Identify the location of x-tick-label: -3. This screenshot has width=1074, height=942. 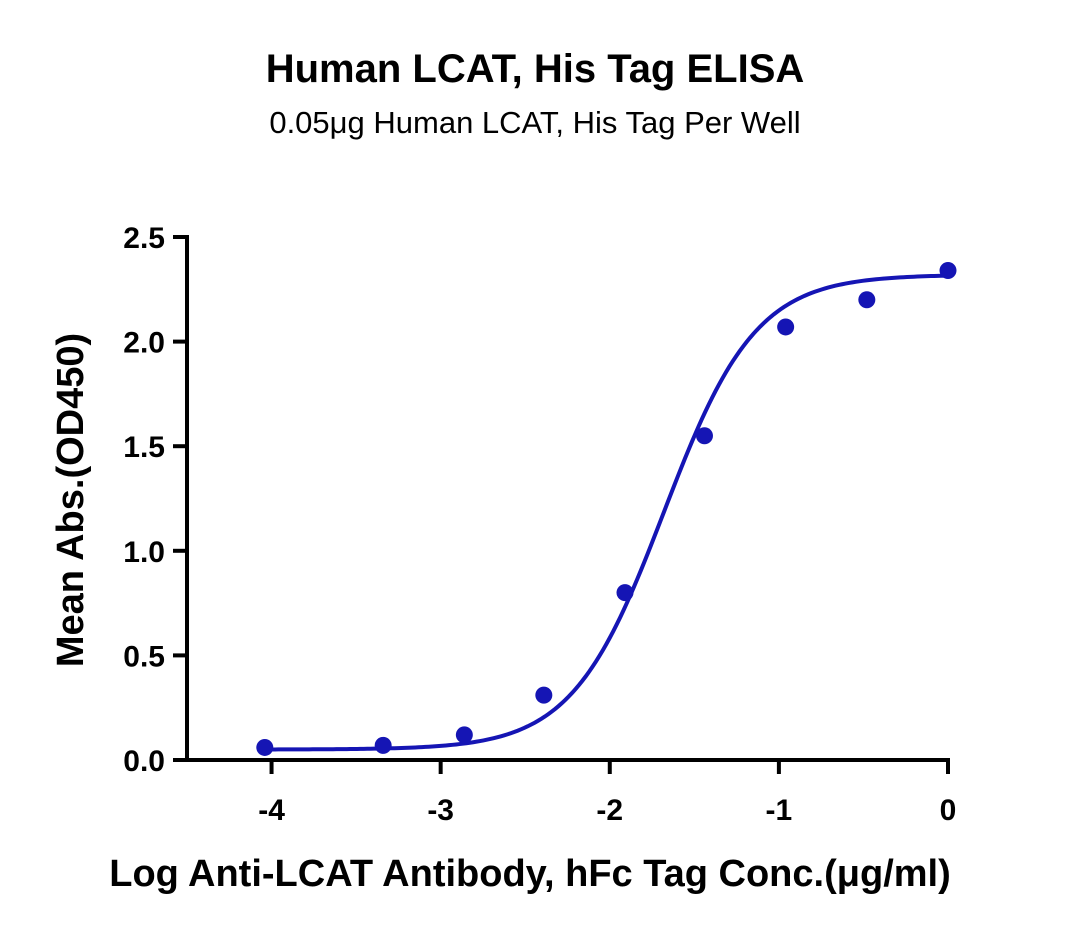
(440, 810).